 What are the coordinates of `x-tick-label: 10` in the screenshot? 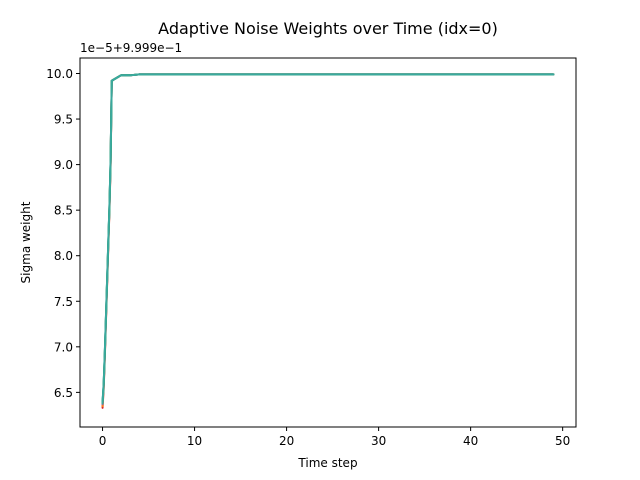 It's located at (194, 441).